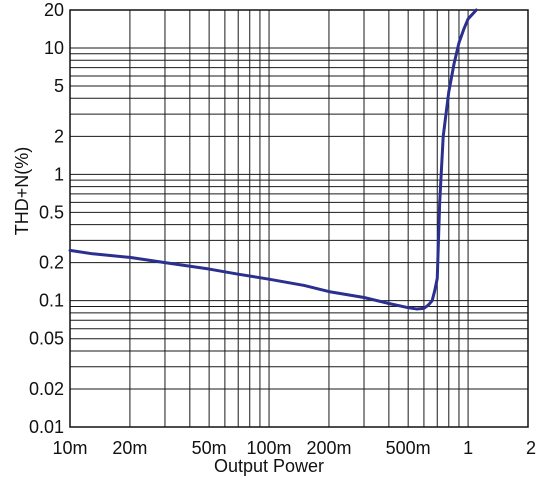  Describe the element at coordinates (54, 48) in the screenshot. I see `y-tick-label: 10` at that location.